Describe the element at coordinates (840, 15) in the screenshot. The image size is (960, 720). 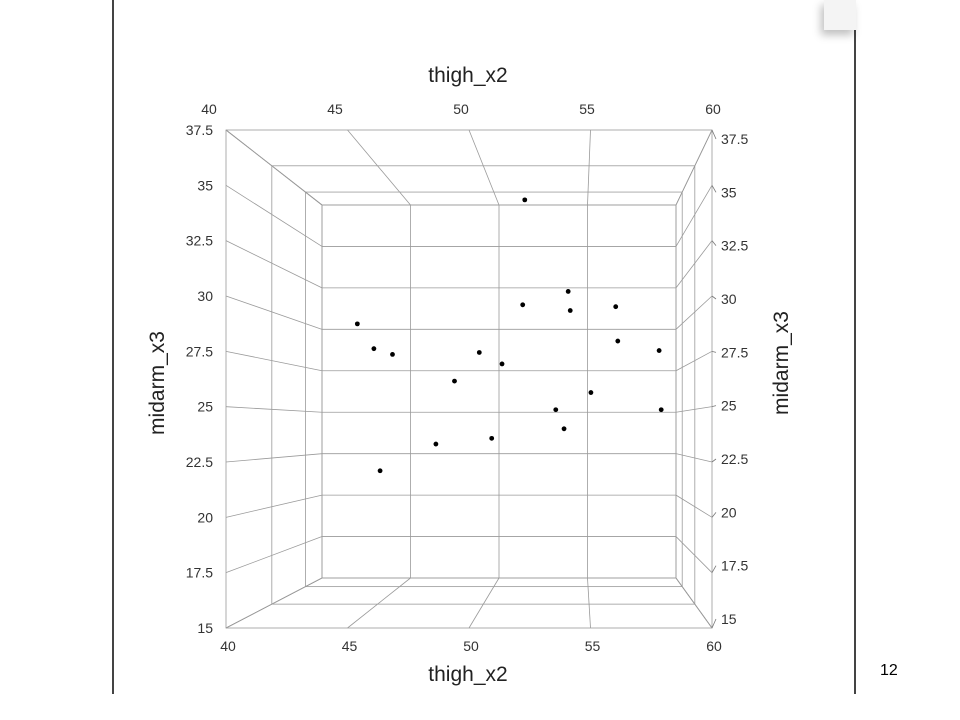
I see `window-corner-tab` at that location.